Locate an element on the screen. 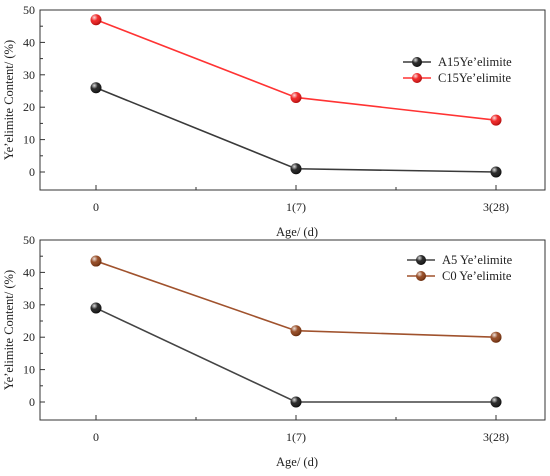 This screenshot has height=476, width=550. legend-marker-a5-shine is located at coordinates (421, 260).